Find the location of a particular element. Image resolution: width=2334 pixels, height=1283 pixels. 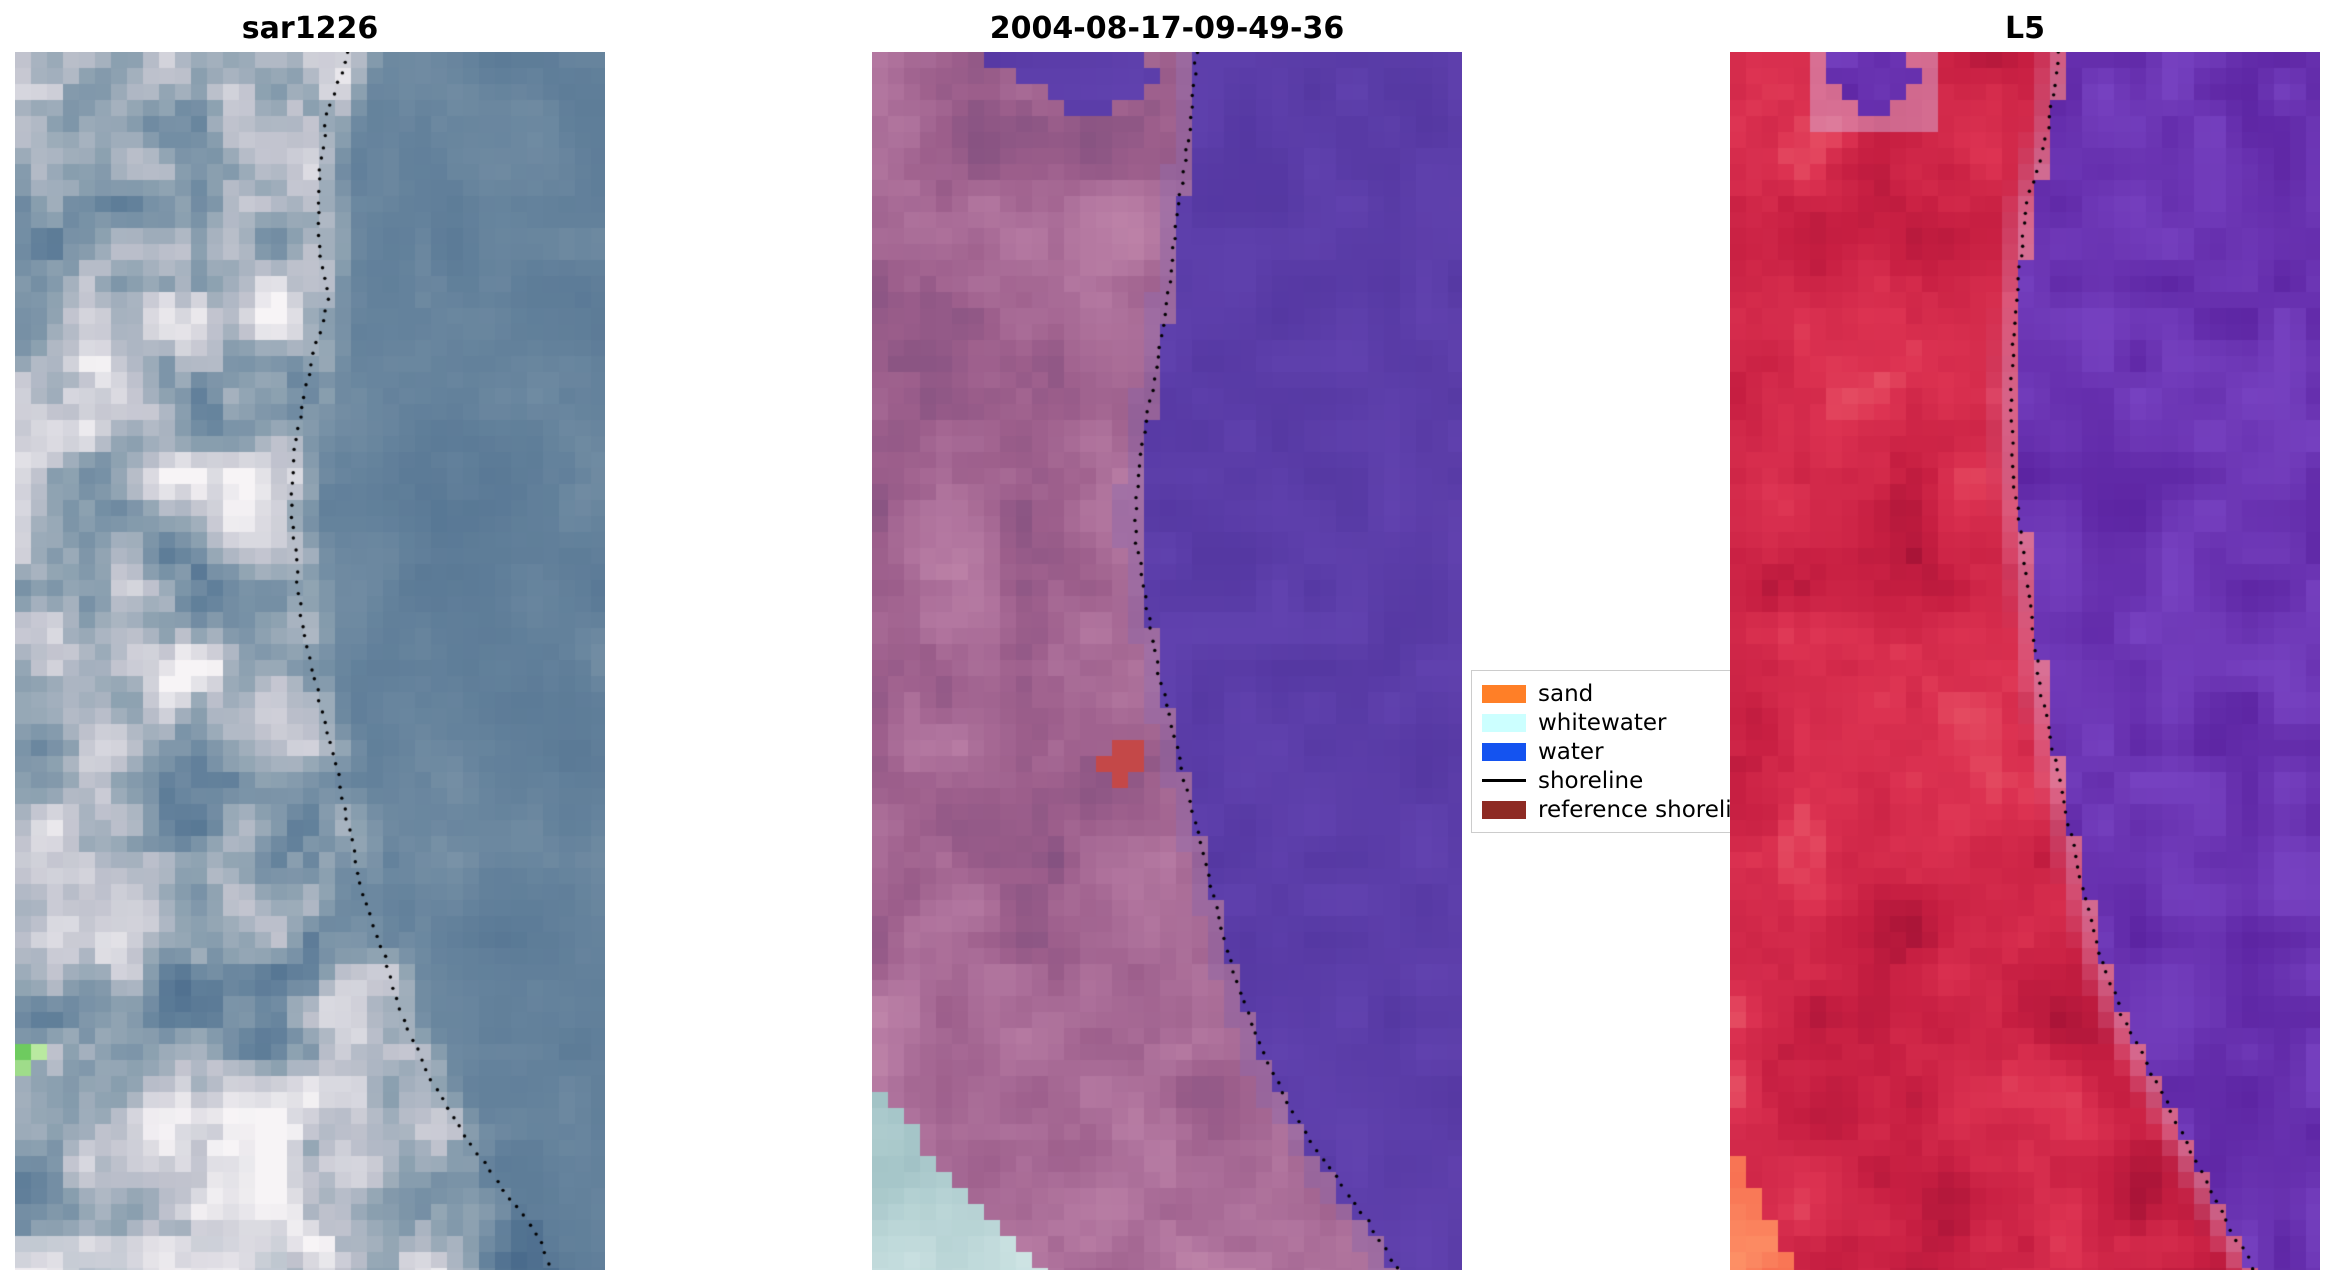

legend-item-whitewater: whitewater is located at coordinates (1638, 722).